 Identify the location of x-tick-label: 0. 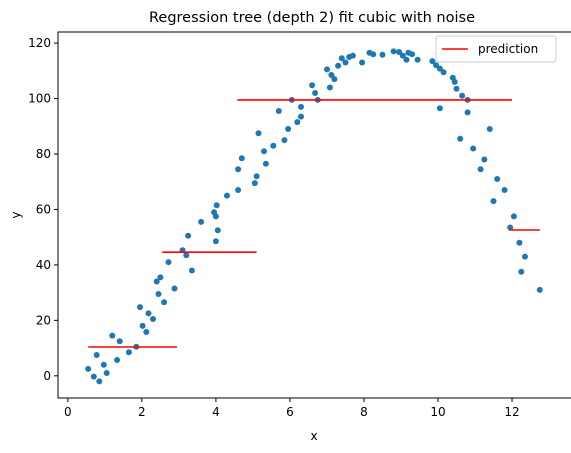
(68, 412).